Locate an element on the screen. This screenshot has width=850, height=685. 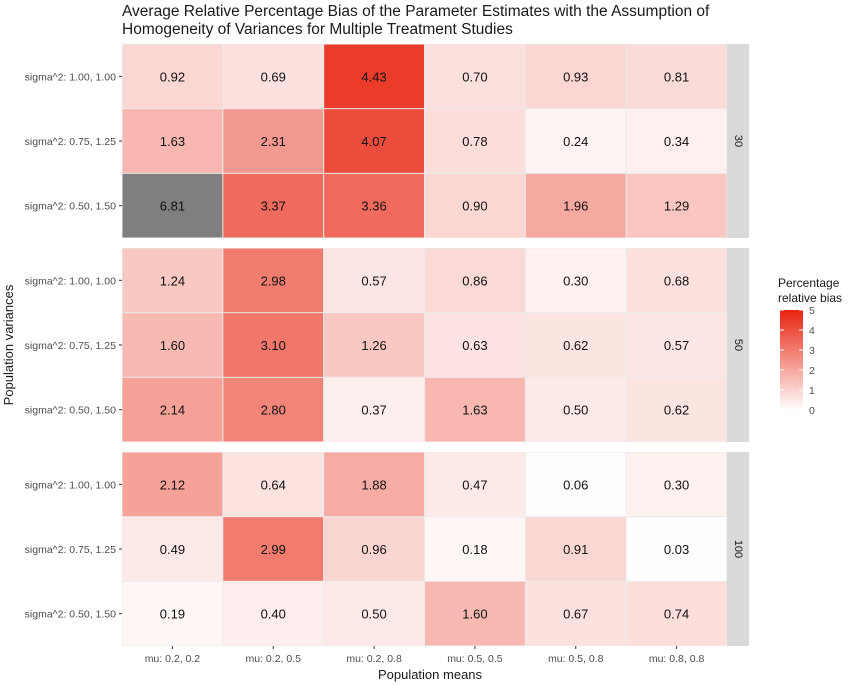
x-tick-label: mu: 0.8, 0.8 is located at coordinates (677, 659).